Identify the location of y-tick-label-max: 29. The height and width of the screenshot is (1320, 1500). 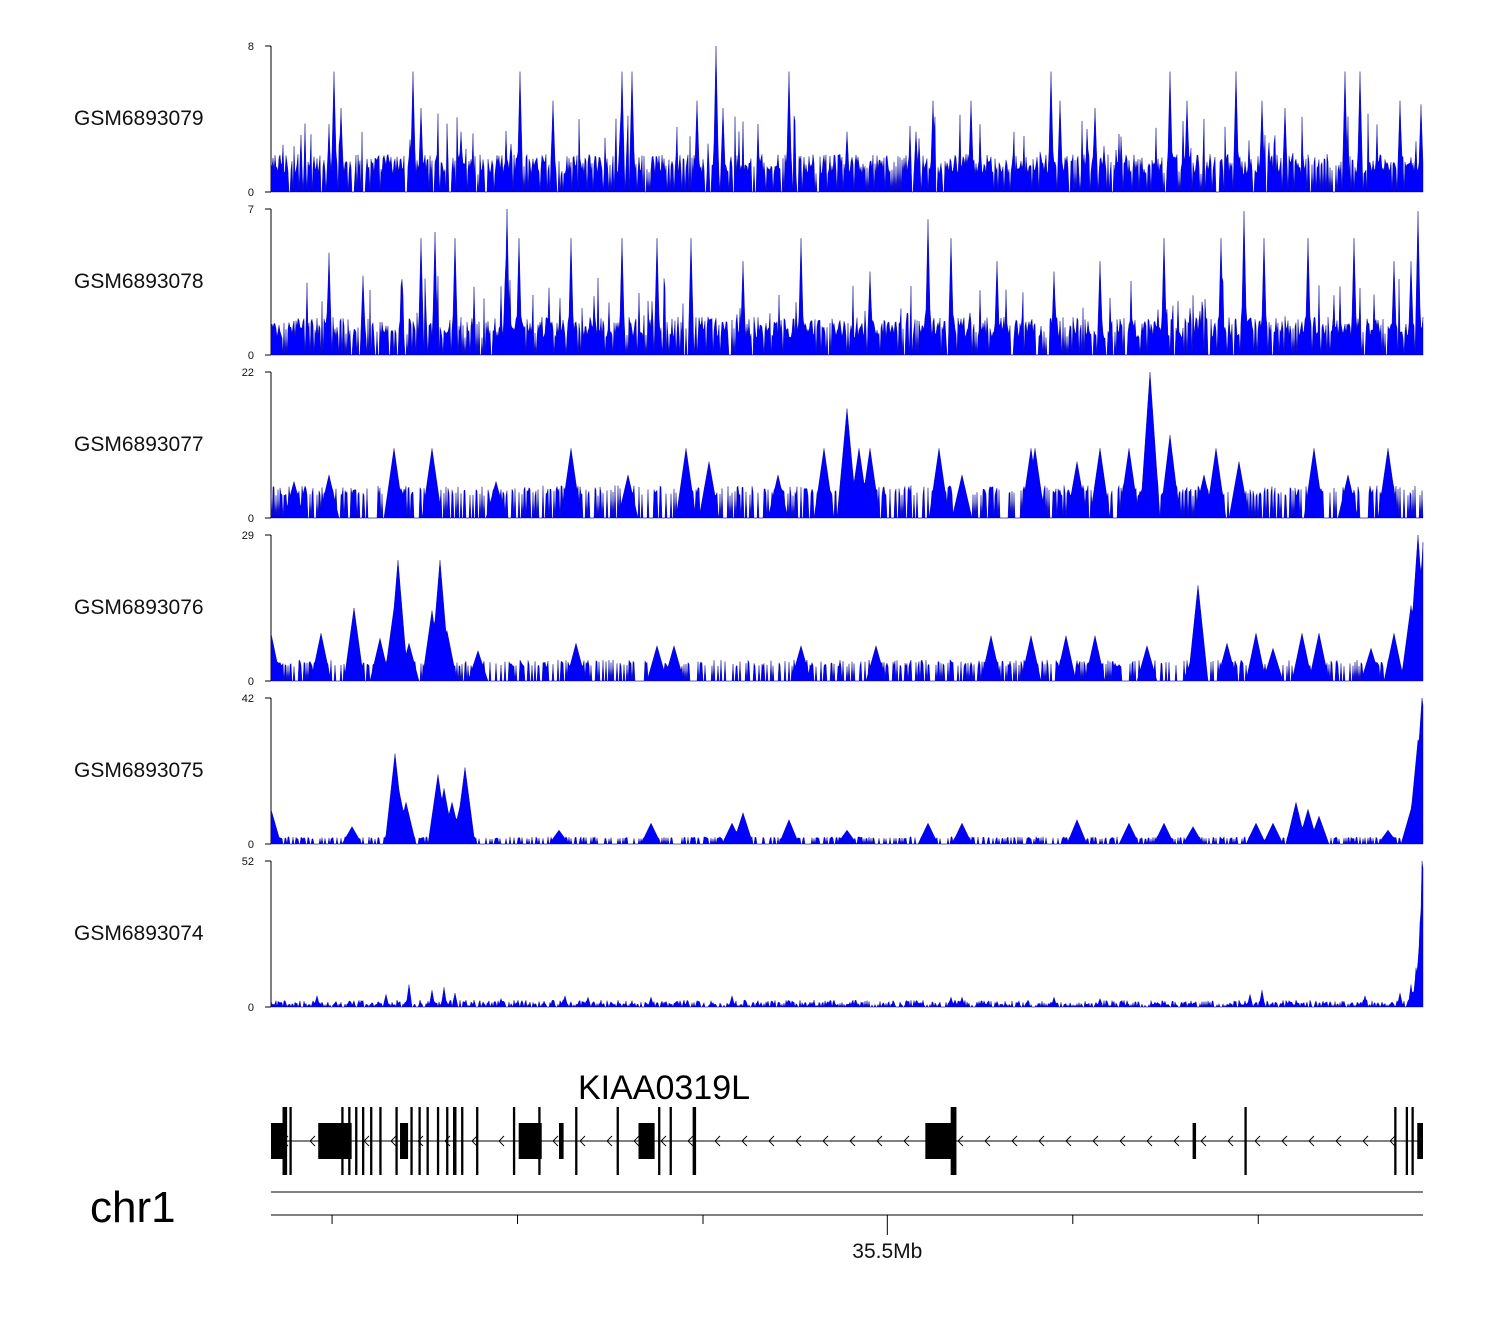
(248, 536).